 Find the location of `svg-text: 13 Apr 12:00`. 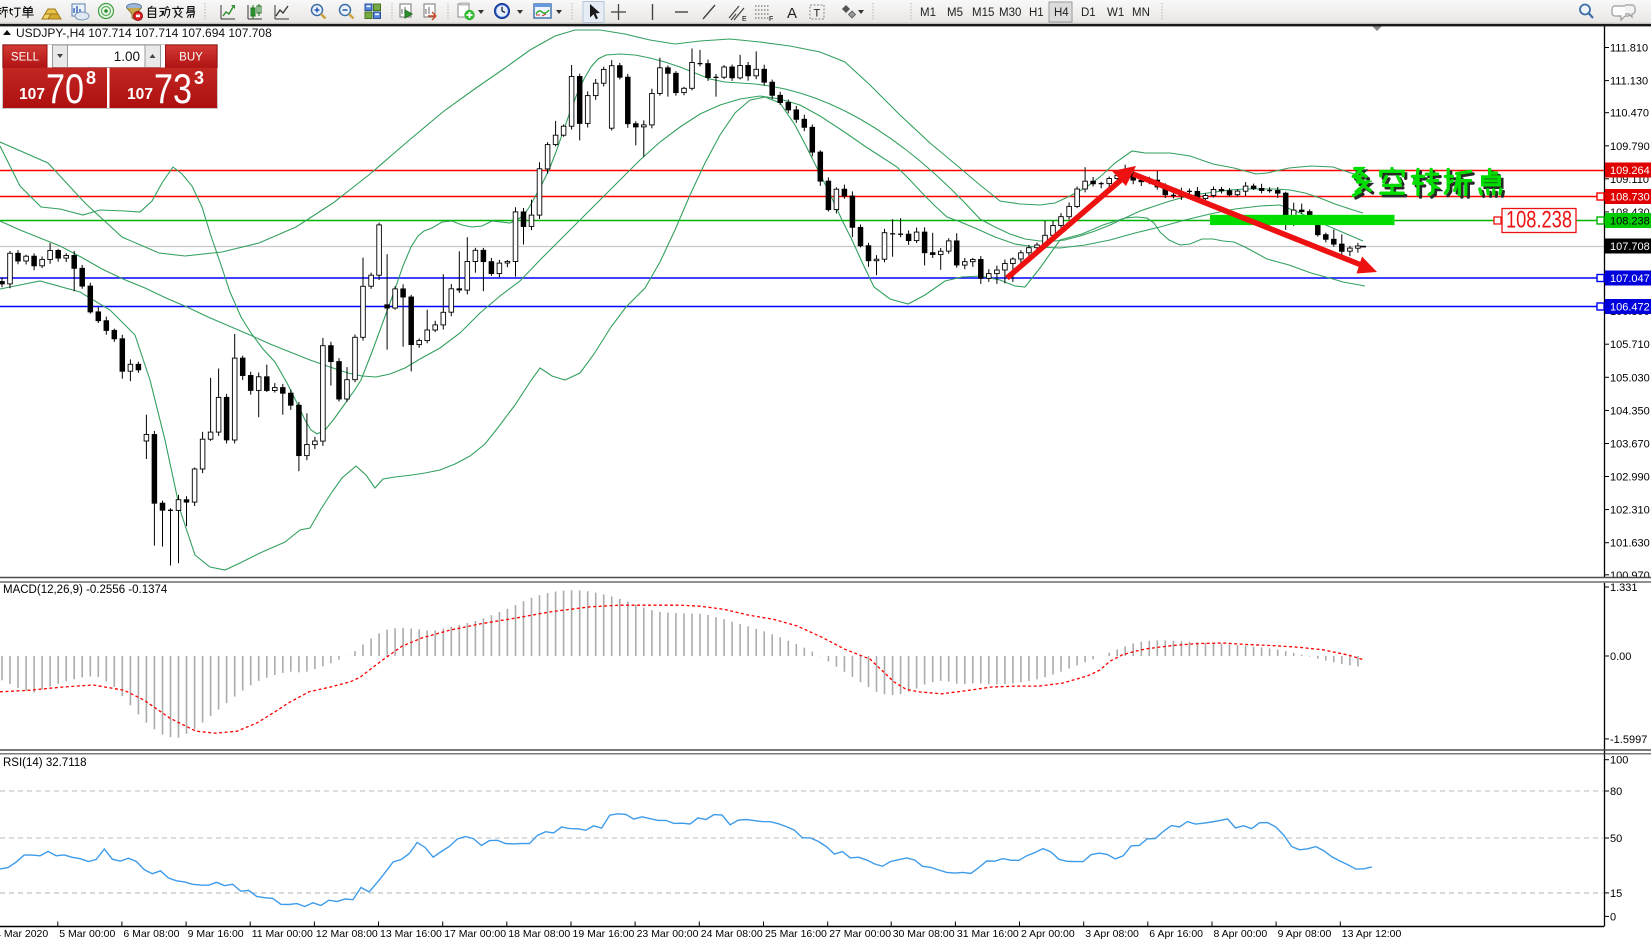

svg-text: 13 Apr 12:00 is located at coordinates (1372, 934).